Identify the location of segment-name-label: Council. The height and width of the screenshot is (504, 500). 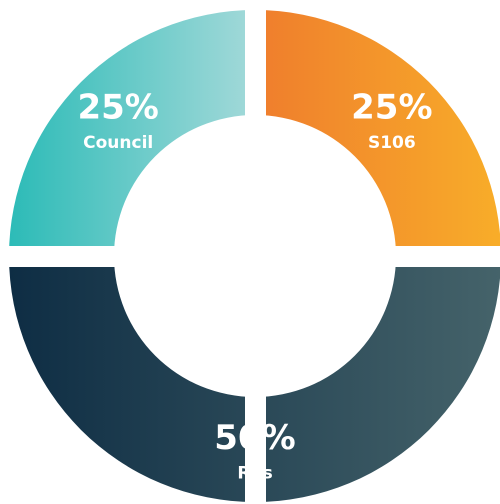
(118, 143).